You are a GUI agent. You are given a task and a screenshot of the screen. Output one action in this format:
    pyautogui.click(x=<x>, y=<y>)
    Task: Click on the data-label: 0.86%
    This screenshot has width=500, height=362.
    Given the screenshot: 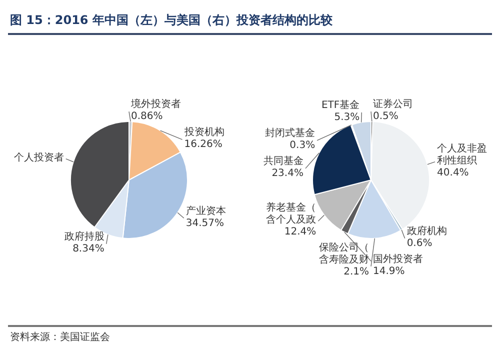 What is the action you would take?
    pyautogui.click(x=147, y=116)
    